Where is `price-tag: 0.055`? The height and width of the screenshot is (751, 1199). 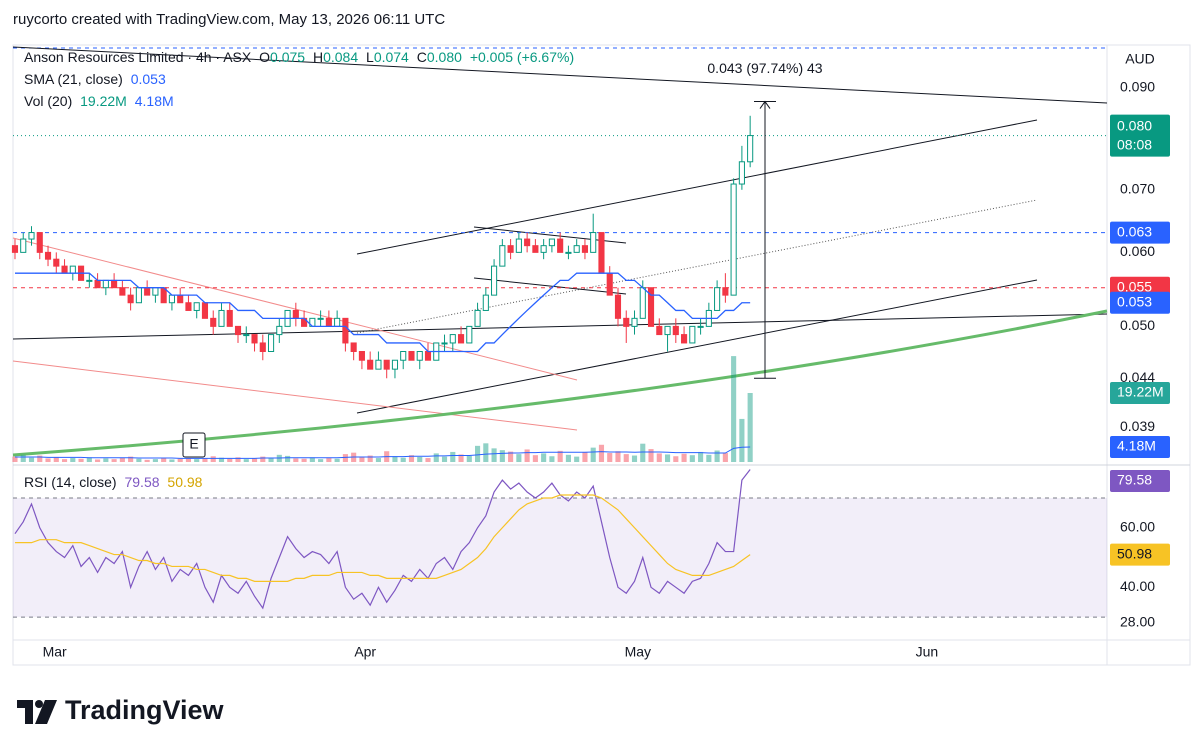 price-tag: 0.055 is located at coordinates (1134, 286).